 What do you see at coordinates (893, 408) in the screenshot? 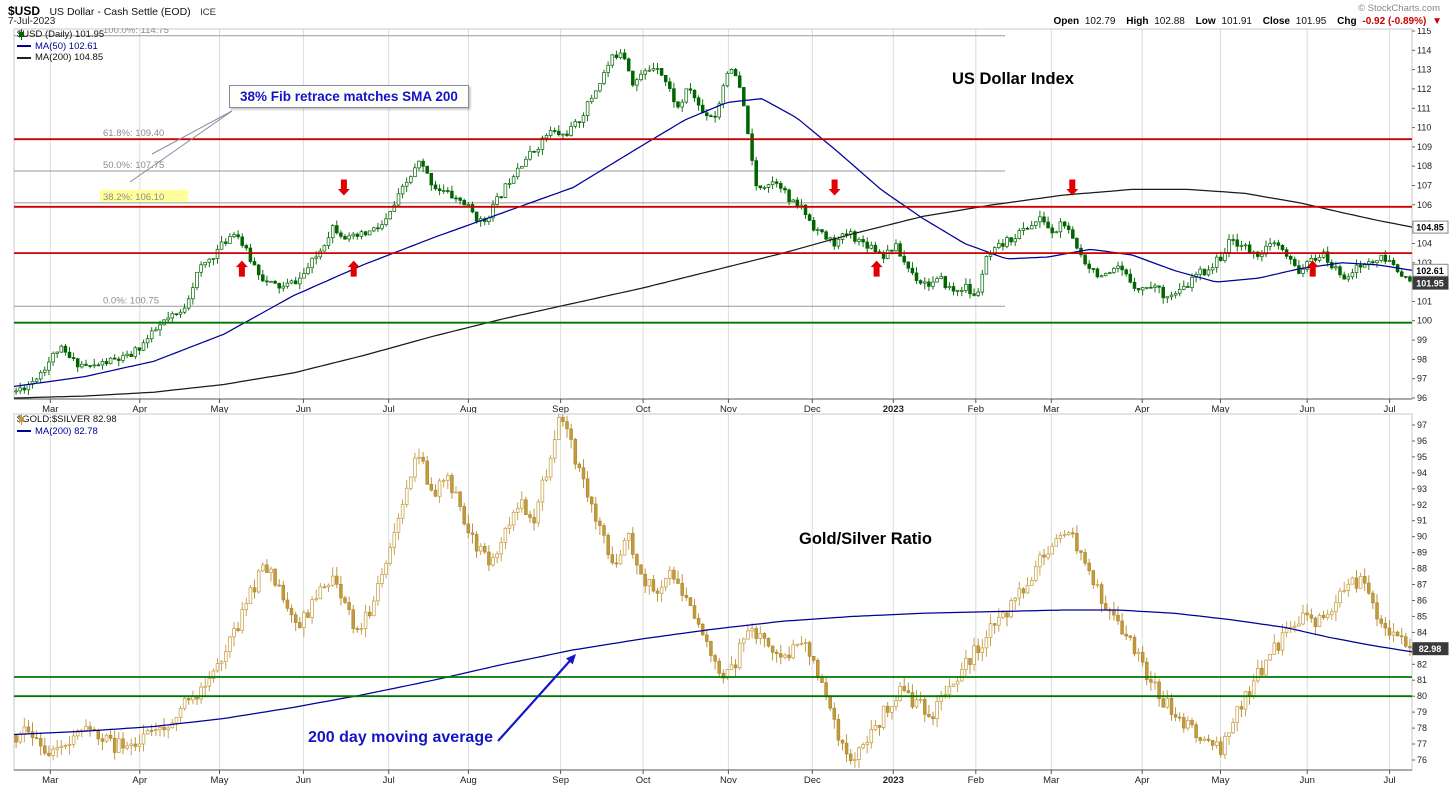
I see `svg-text: 2023` at bounding box center [893, 408].